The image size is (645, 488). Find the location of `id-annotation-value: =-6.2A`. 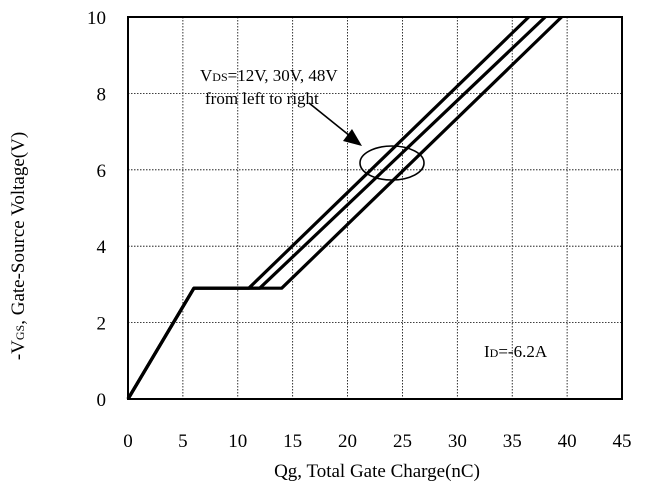

id-annotation-value: =-6.2A is located at coordinates (522, 351).